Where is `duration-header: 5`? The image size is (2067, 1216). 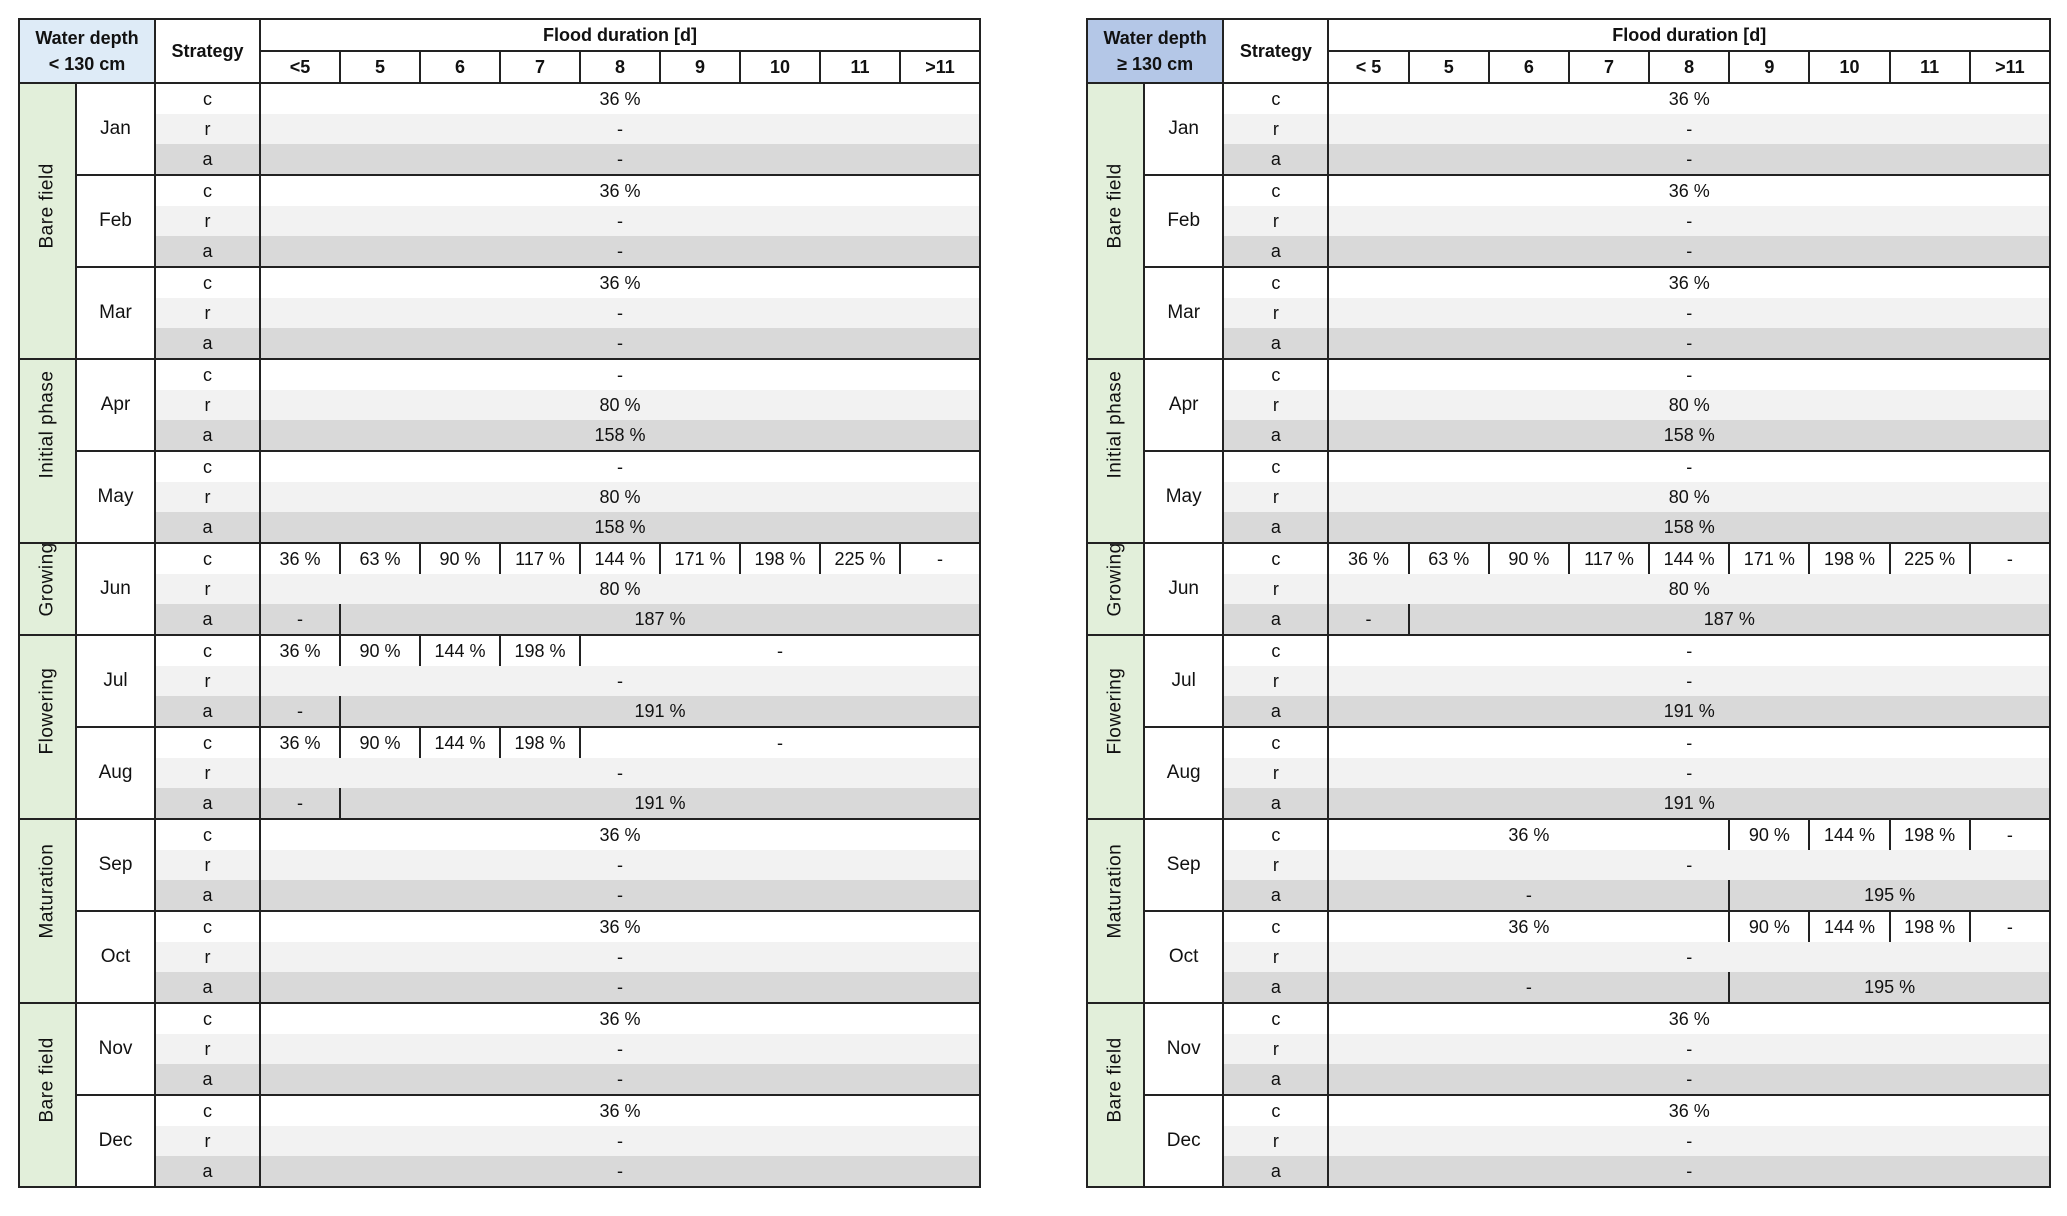
duration-header: 5 is located at coordinates (1448, 67).